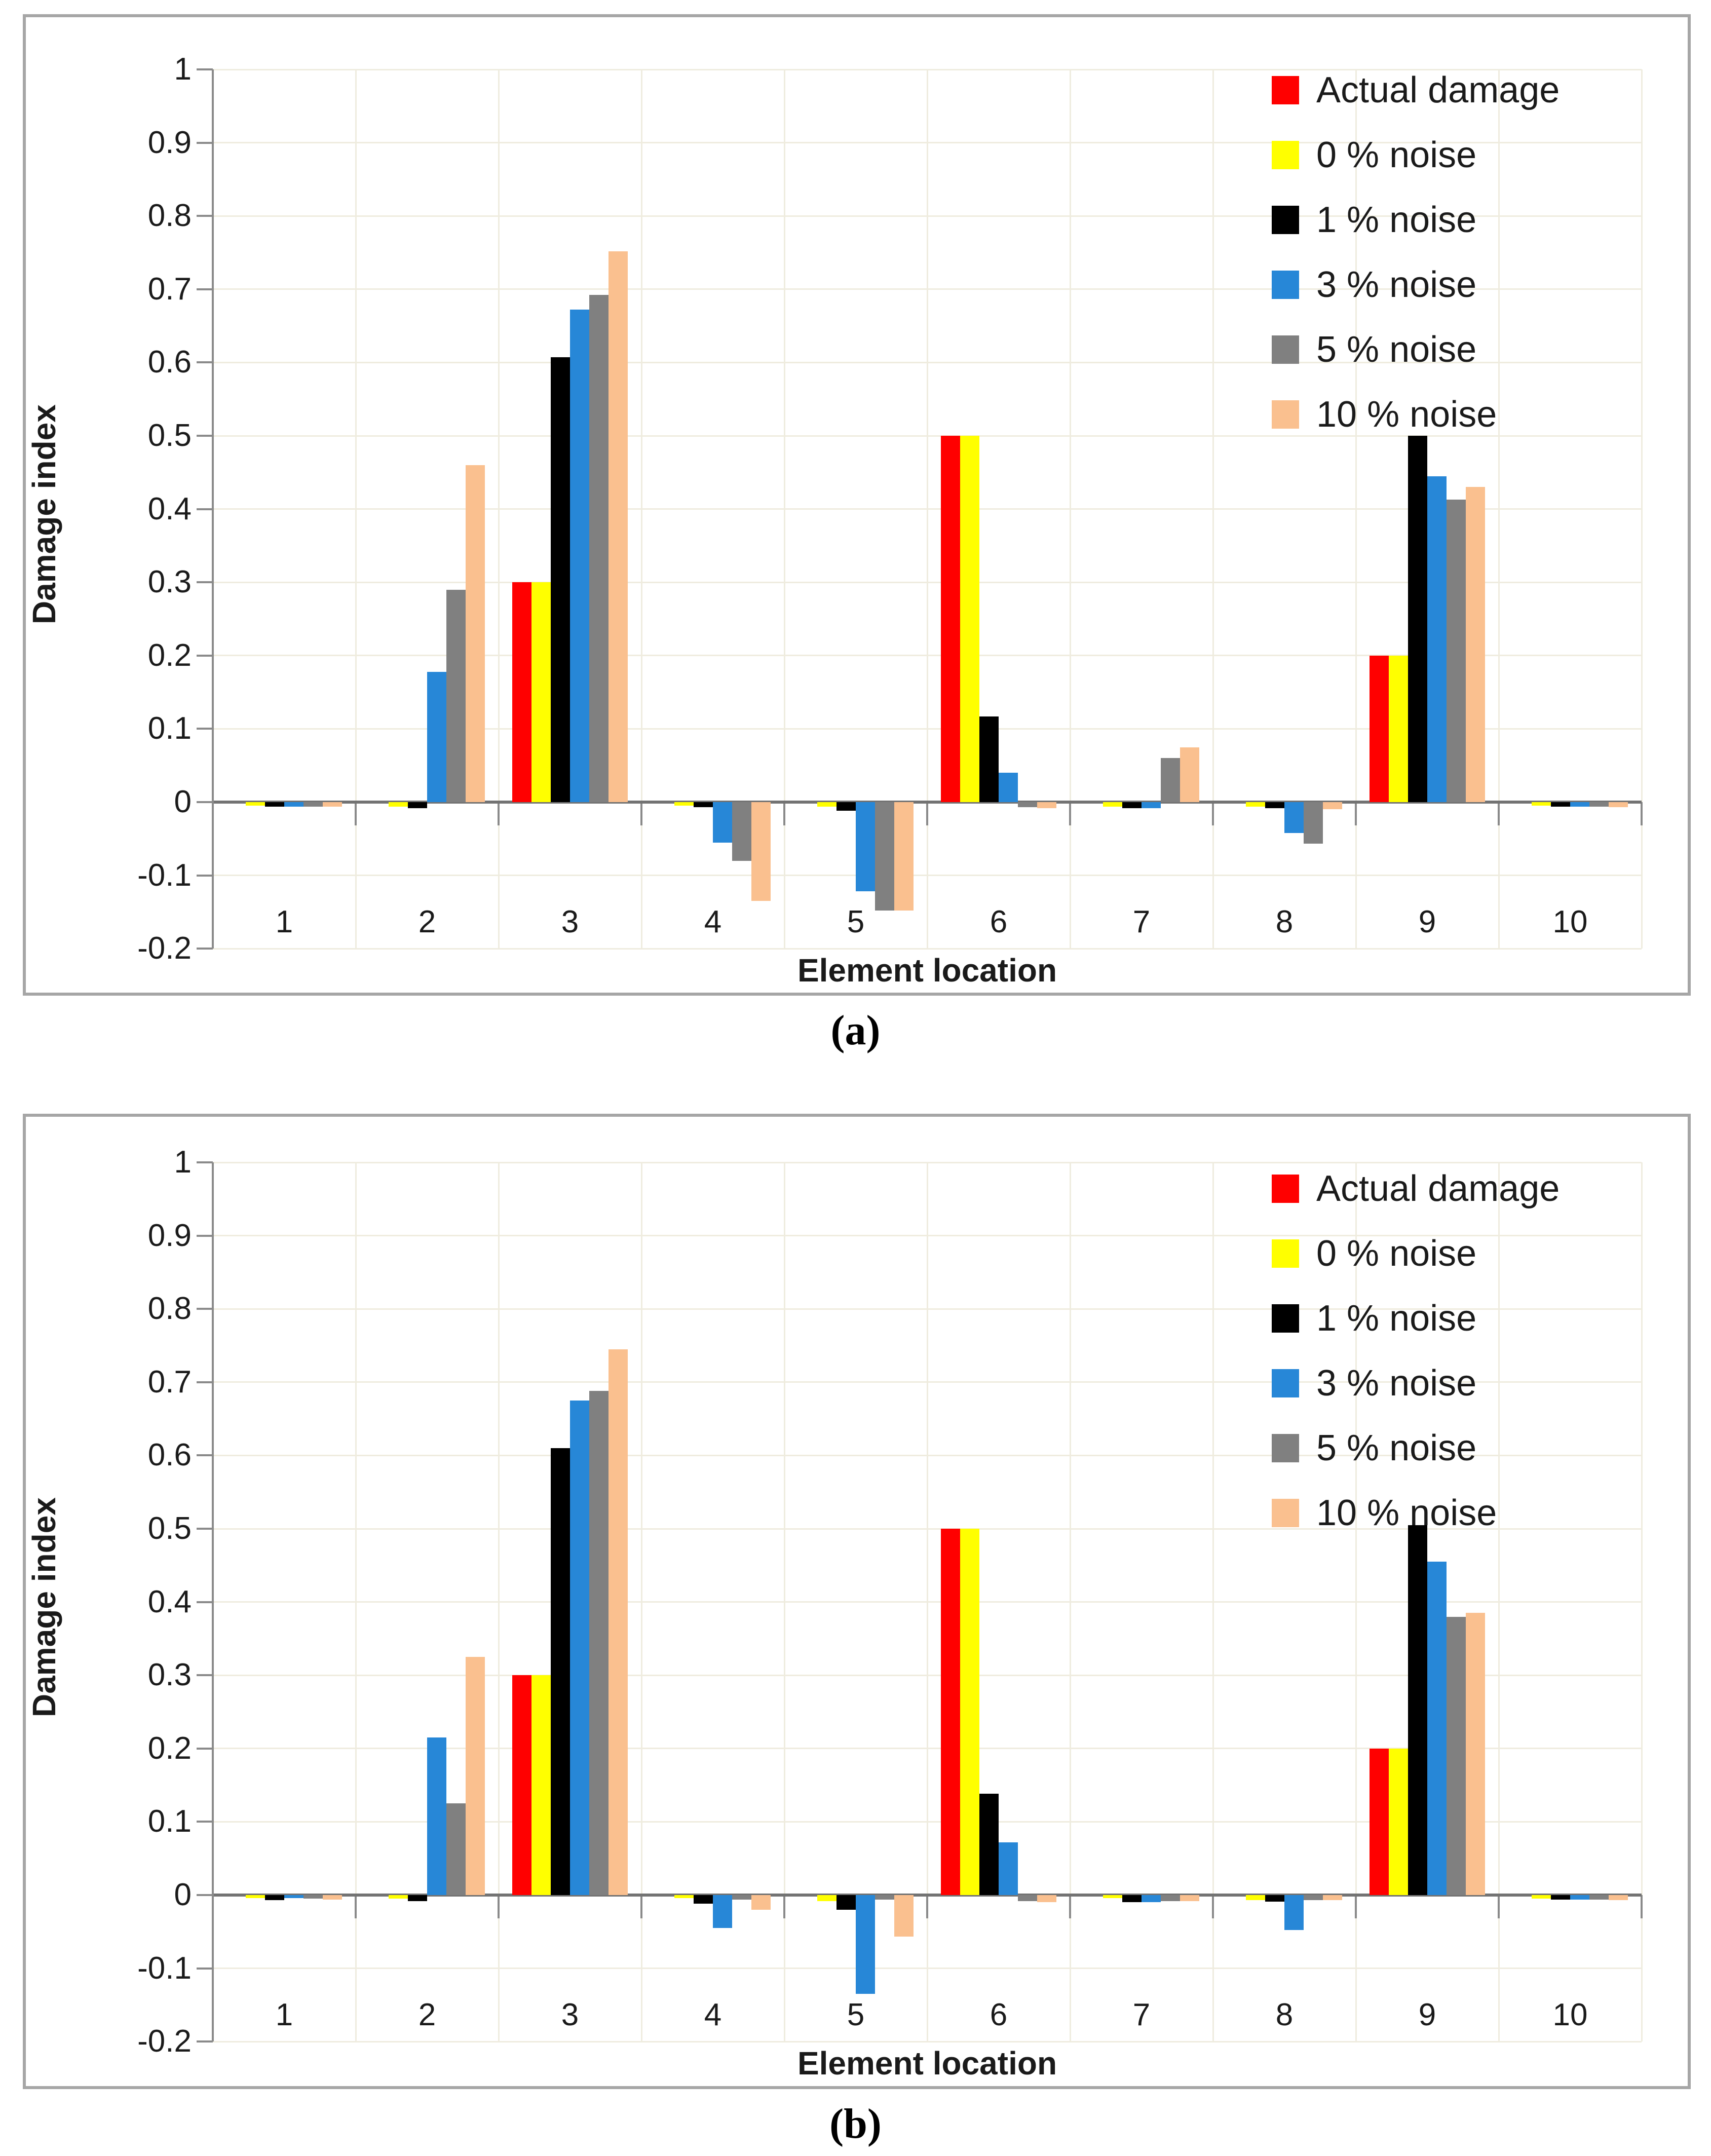 This screenshot has height=2156, width=1711. What do you see at coordinates (741, 1897) in the screenshot?
I see `bar-5-noise-el4` at bounding box center [741, 1897].